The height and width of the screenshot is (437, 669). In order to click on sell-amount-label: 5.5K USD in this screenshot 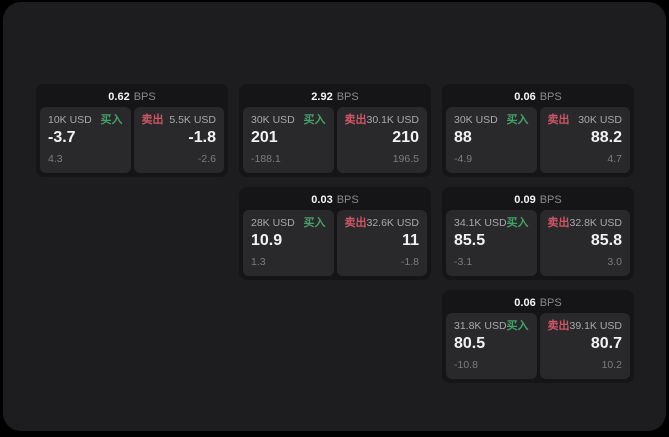, I will do `click(192, 120)`.